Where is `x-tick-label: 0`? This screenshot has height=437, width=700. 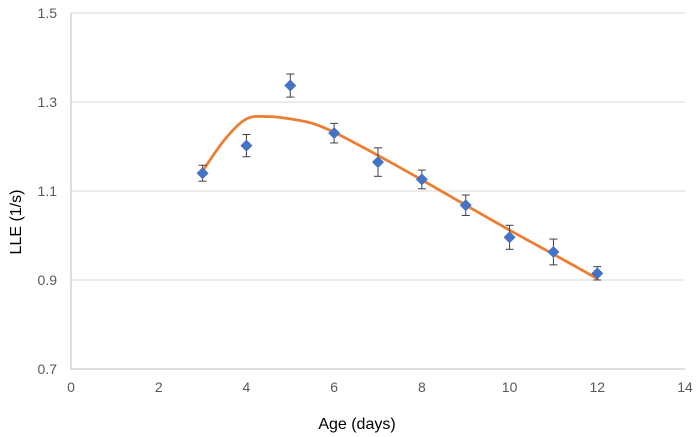
x-tick-label: 0 is located at coordinates (71, 387).